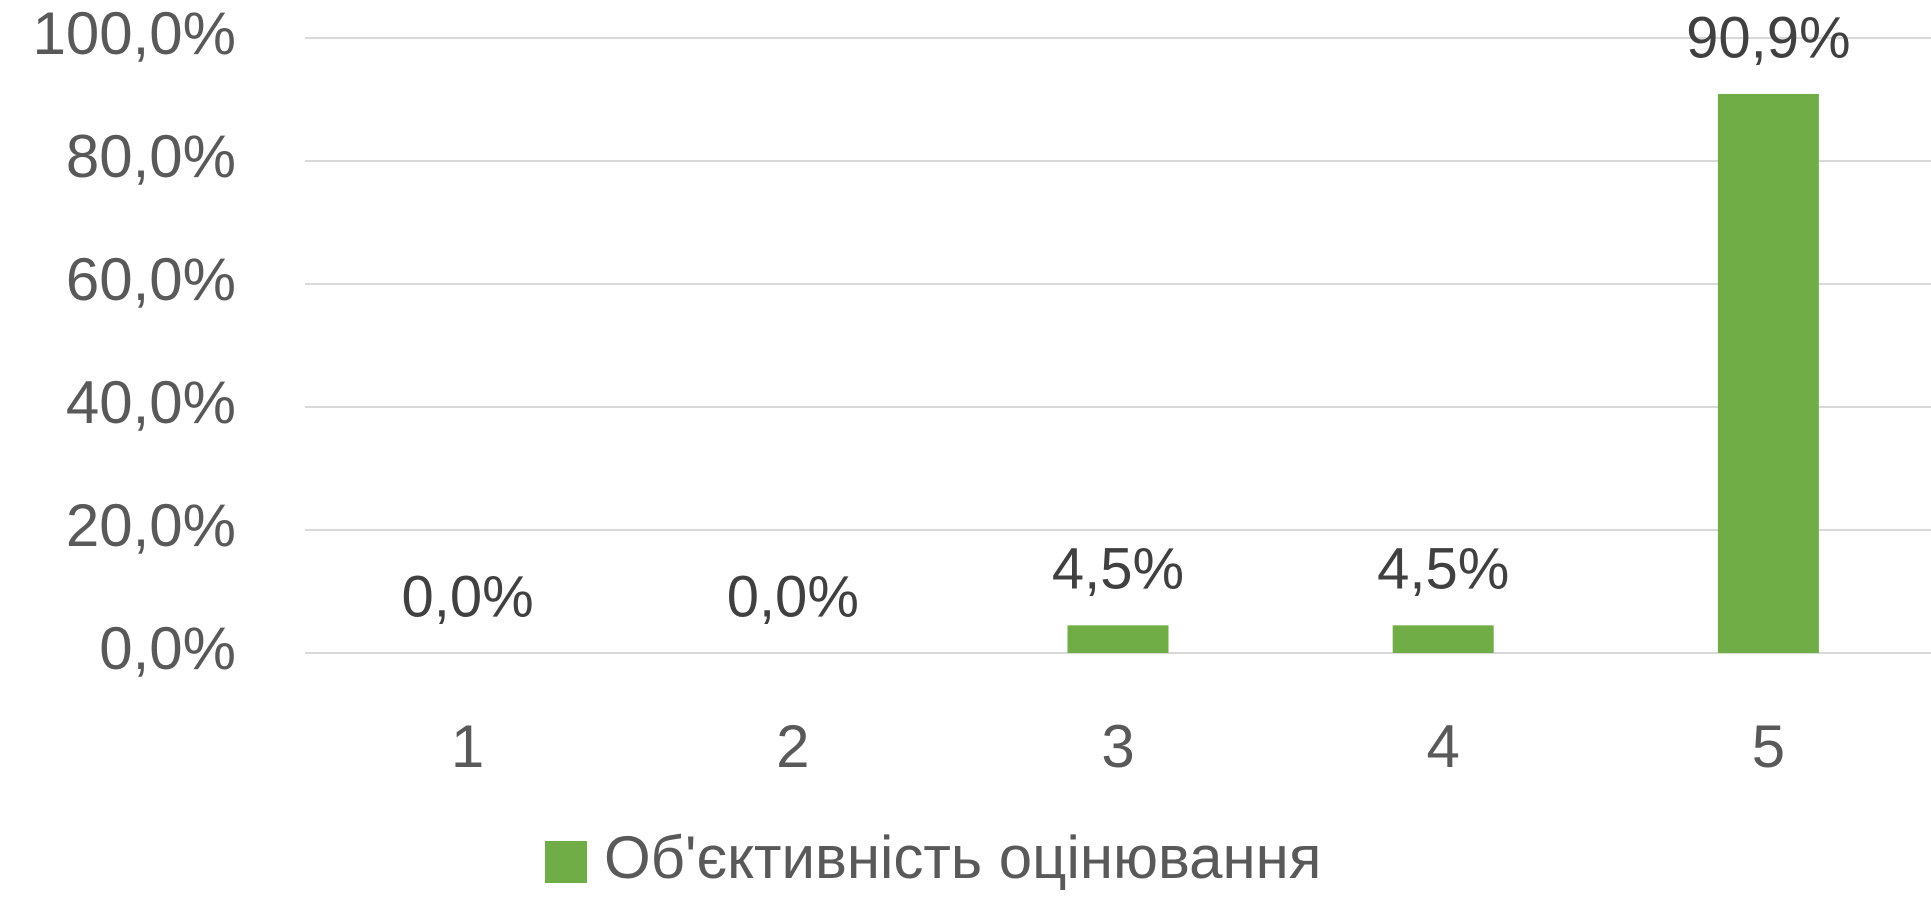  Describe the element at coordinates (962, 857) in the screenshot. I see `legend-label: Об'єктивність оцінювання` at that location.